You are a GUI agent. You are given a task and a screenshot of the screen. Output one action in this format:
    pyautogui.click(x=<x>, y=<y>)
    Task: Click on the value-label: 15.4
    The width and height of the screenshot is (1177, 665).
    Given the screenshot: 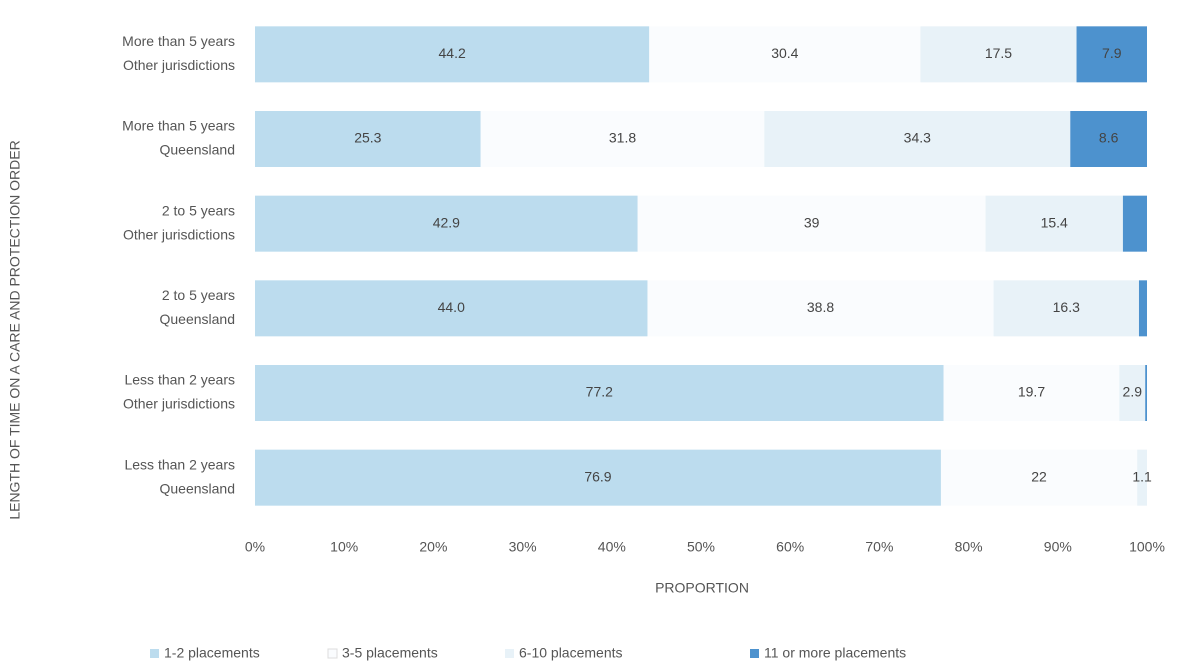 What is the action you would take?
    pyautogui.click(x=1054, y=222)
    